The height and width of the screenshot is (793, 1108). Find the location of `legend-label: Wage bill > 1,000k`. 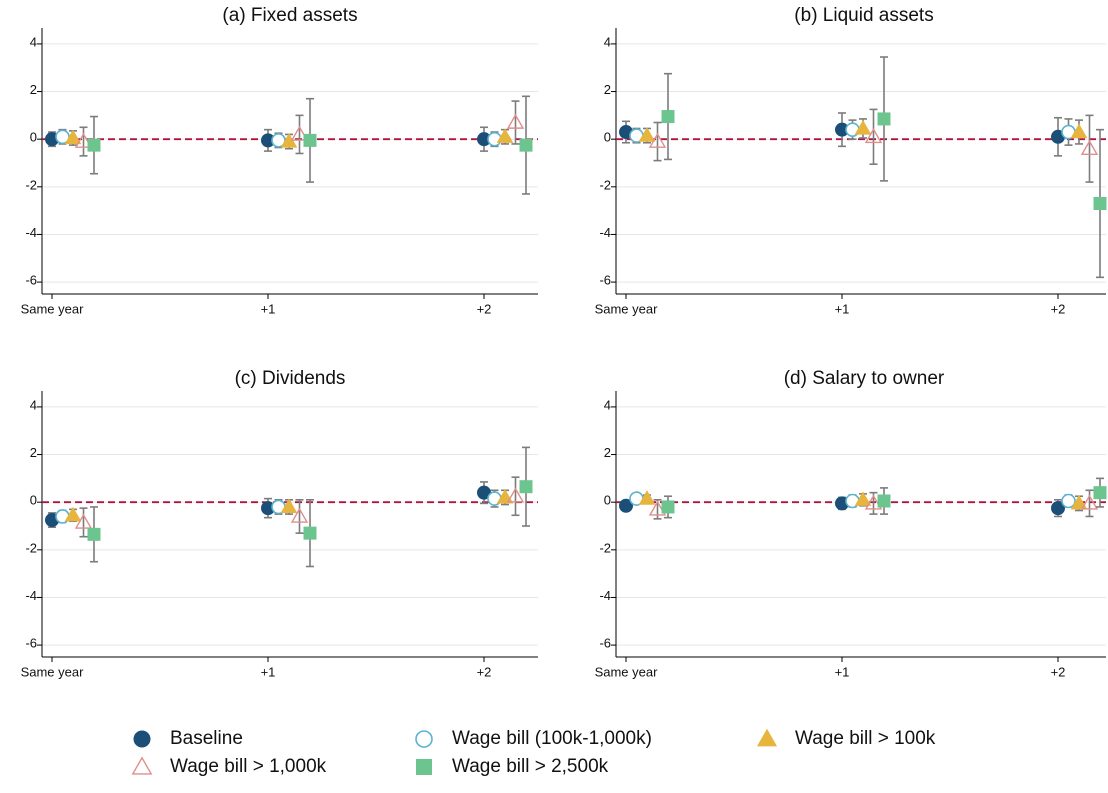

legend-label: Wage bill > 1,000k is located at coordinates (248, 766).